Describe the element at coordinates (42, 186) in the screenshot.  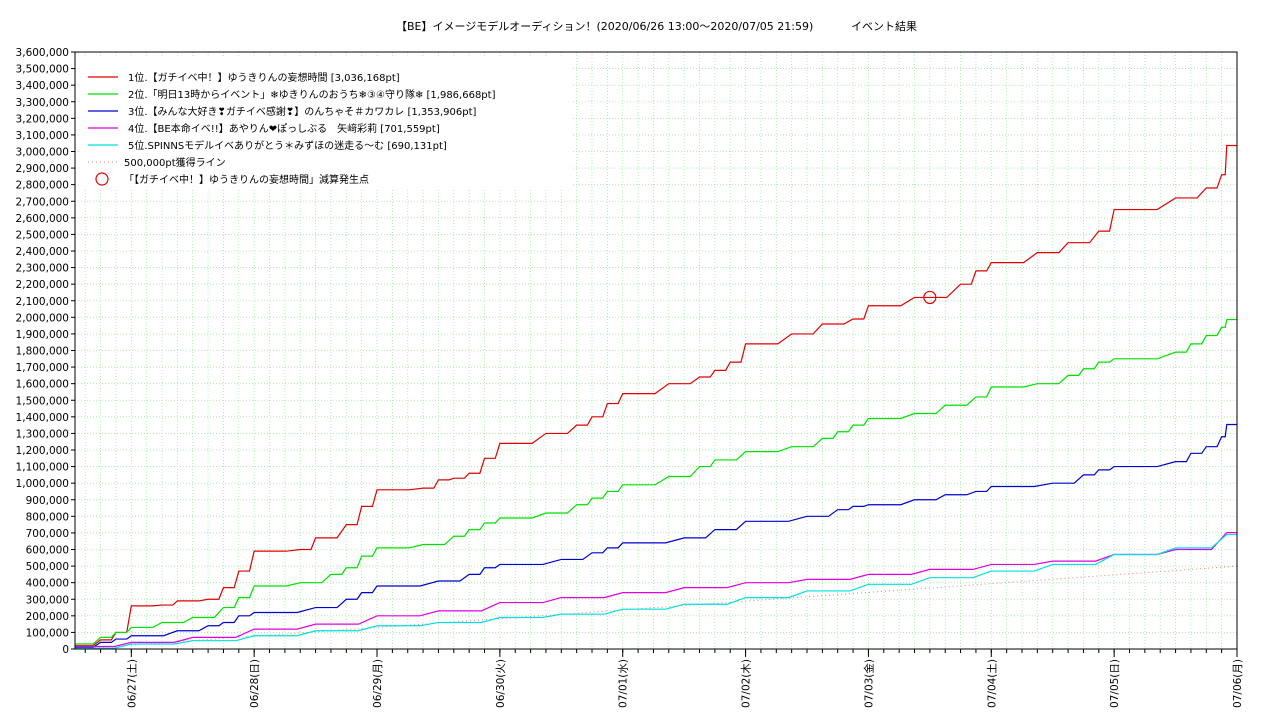
I see `y-tick-label: 2,800,000` at that location.